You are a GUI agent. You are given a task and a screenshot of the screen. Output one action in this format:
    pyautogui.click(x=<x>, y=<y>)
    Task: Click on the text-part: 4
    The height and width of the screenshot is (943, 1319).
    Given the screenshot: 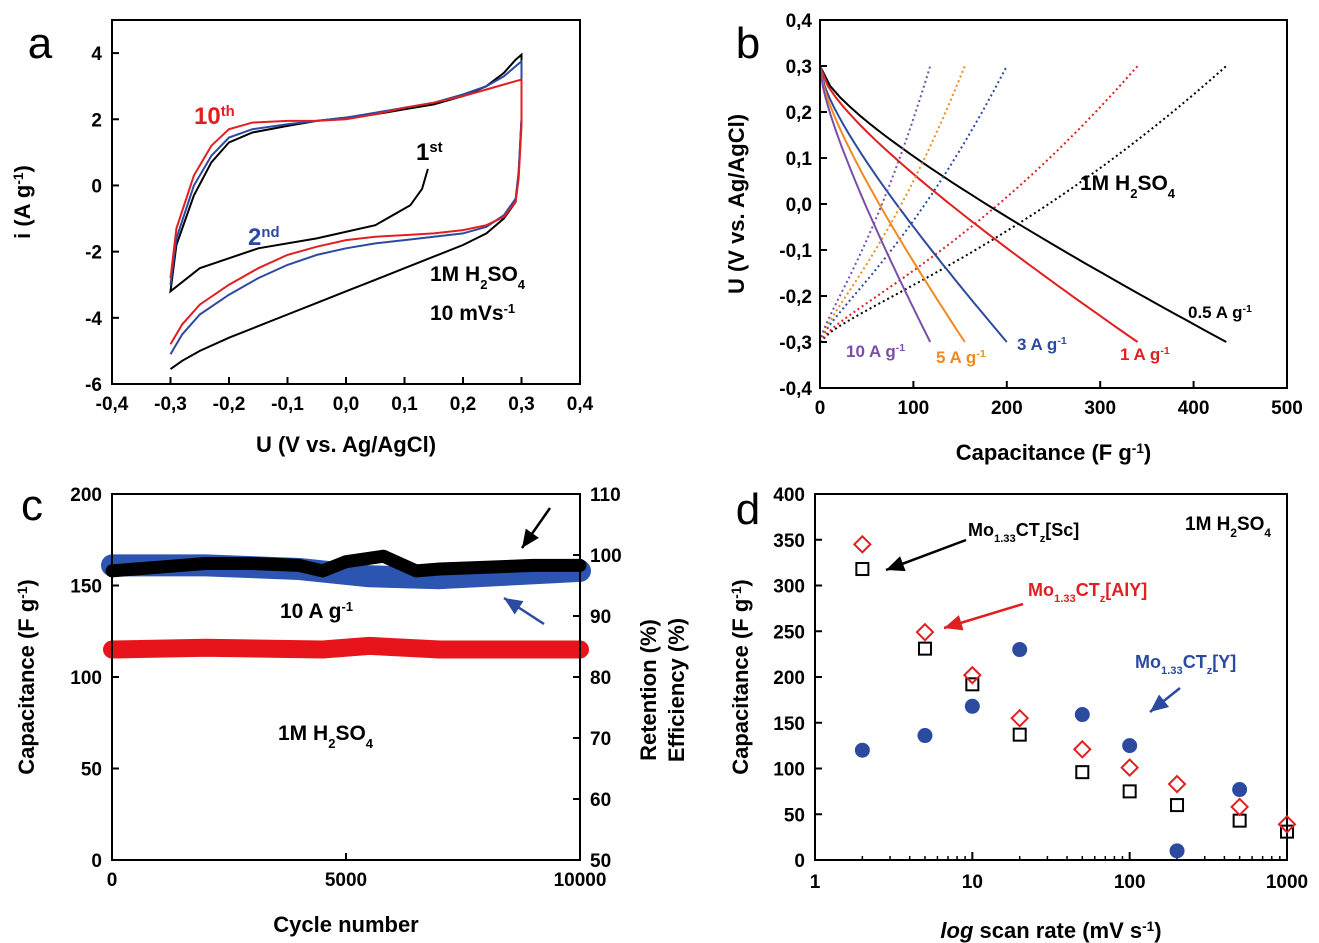 What is the action you would take?
    pyautogui.click(x=522, y=284)
    